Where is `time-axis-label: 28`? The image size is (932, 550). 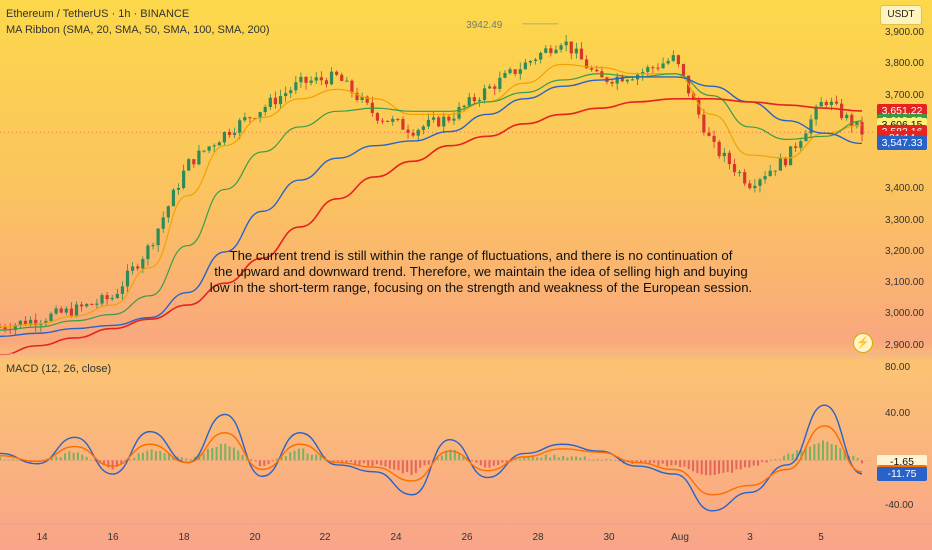
time-axis-label: 28 is located at coordinates (537, 537).